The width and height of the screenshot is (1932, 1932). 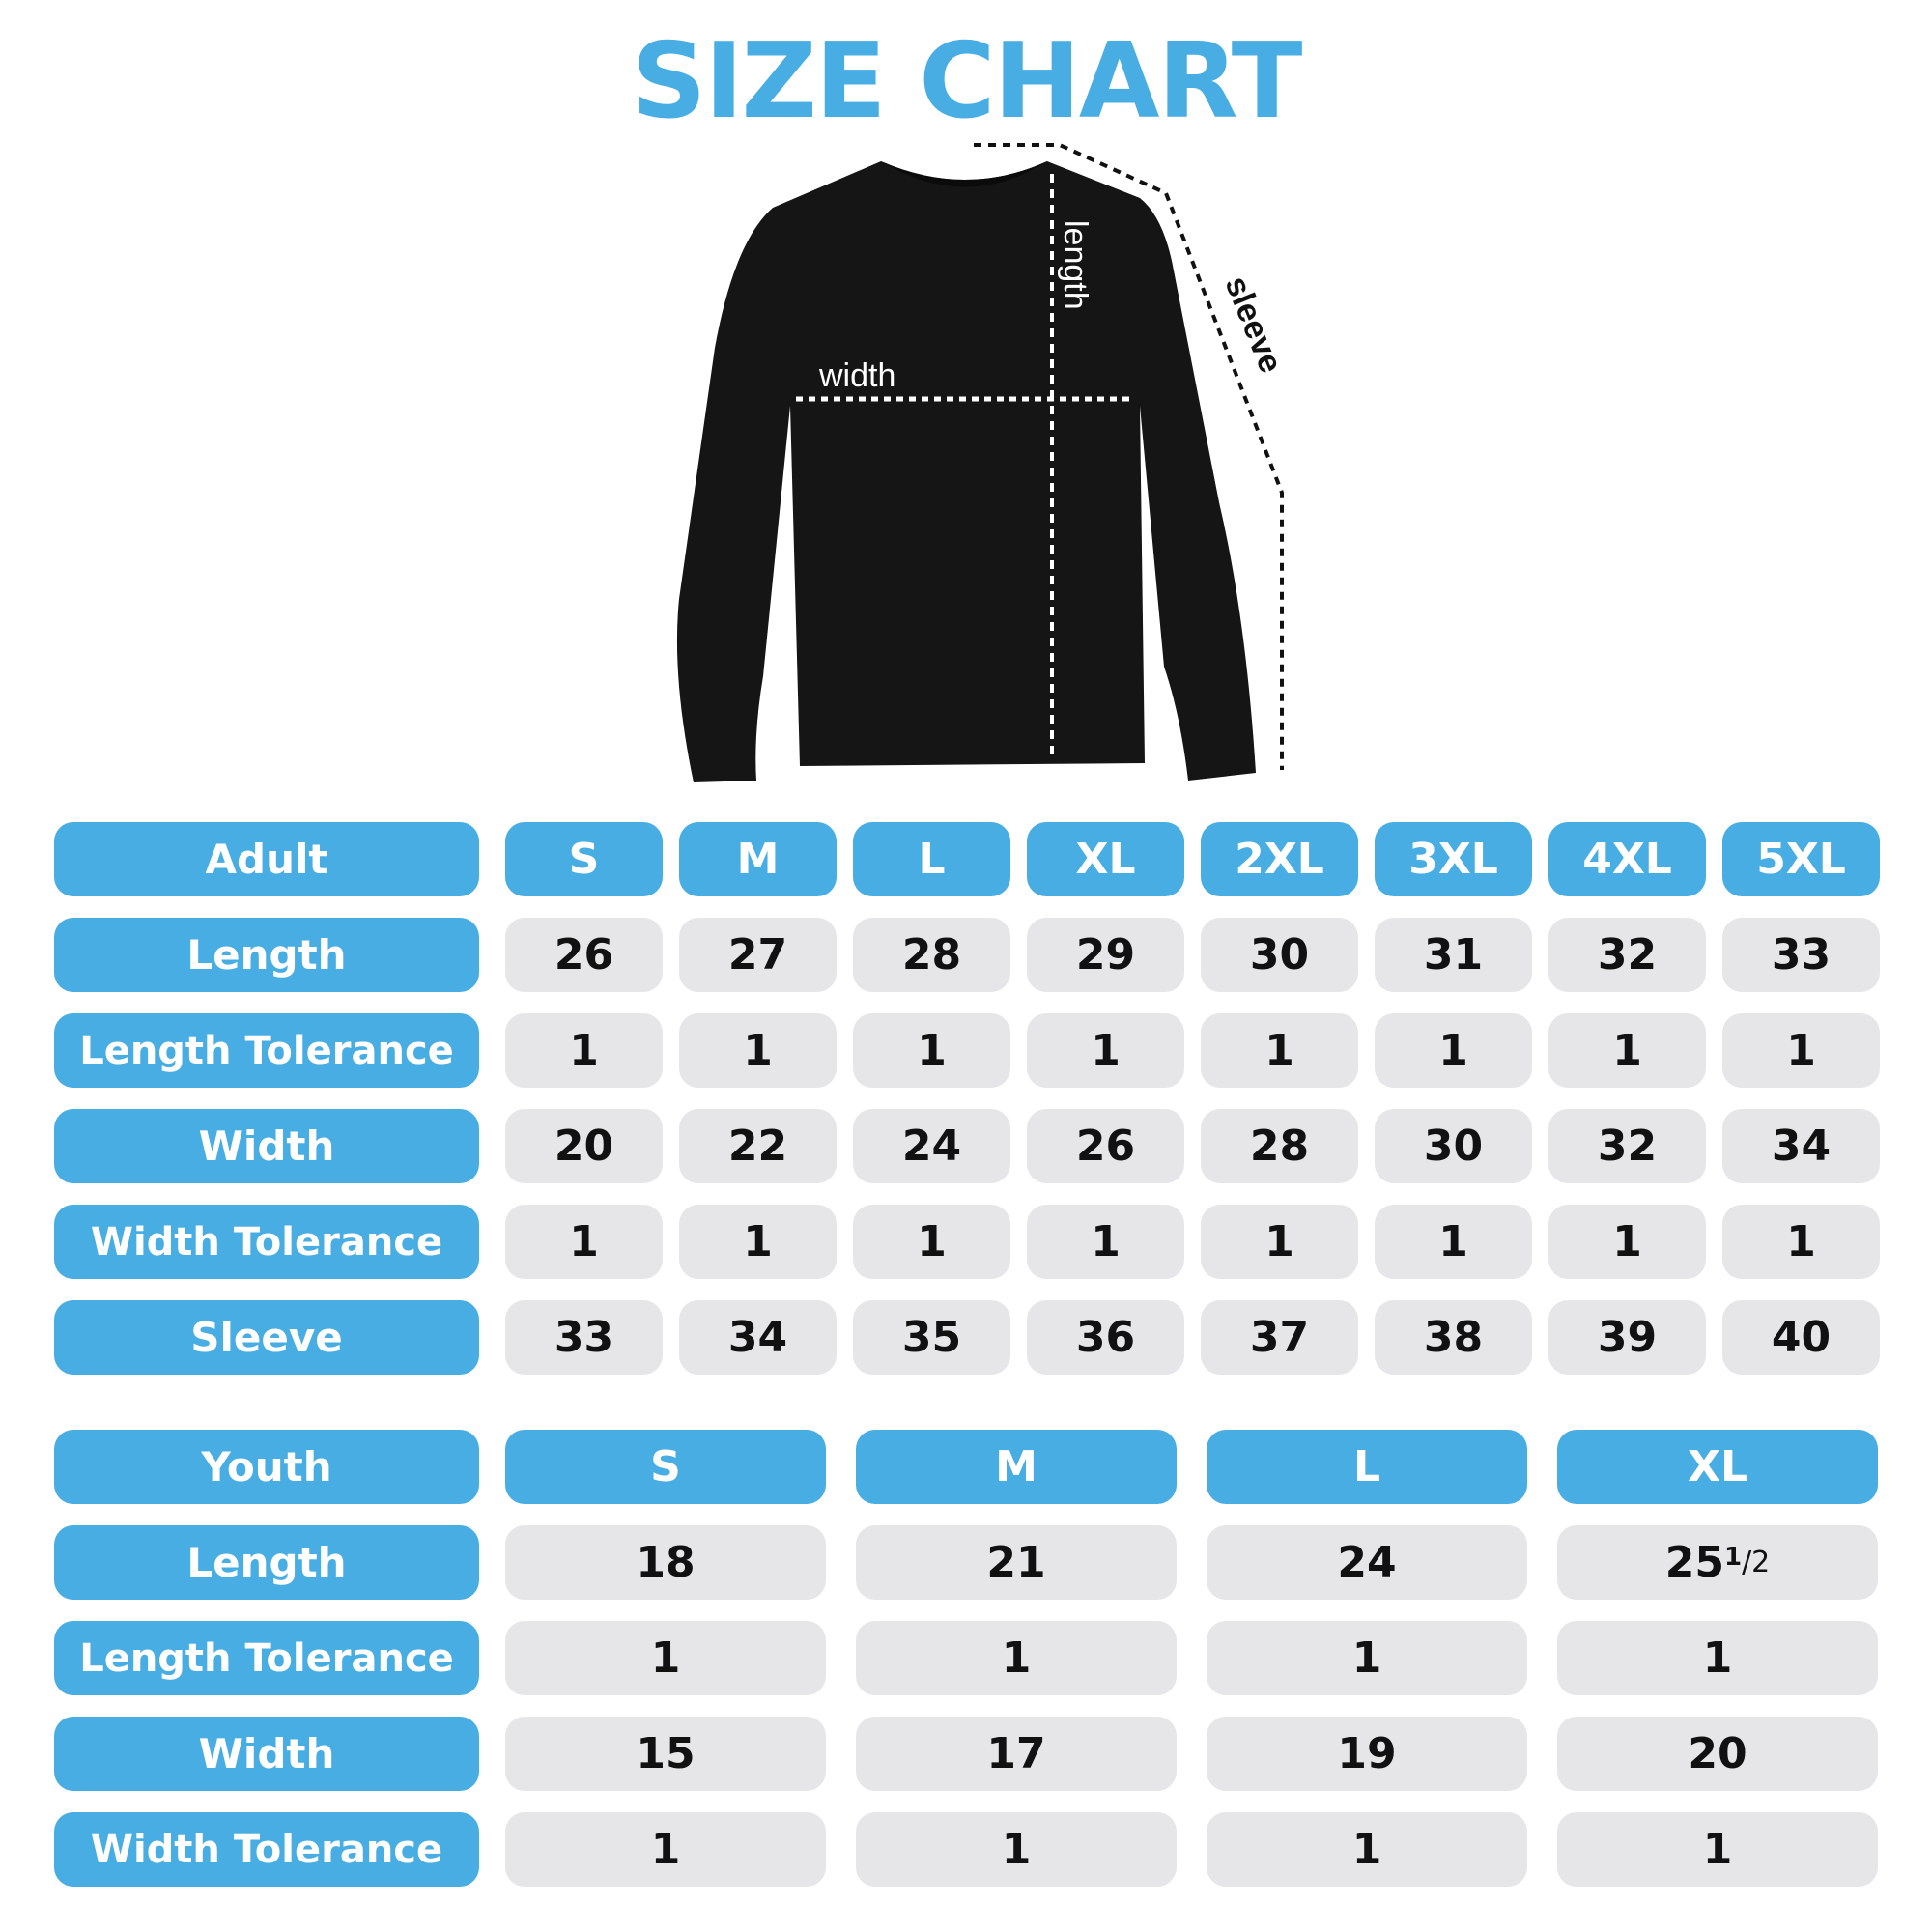 I want to click on table-header-label: Adult, so click(x=266, y=859).